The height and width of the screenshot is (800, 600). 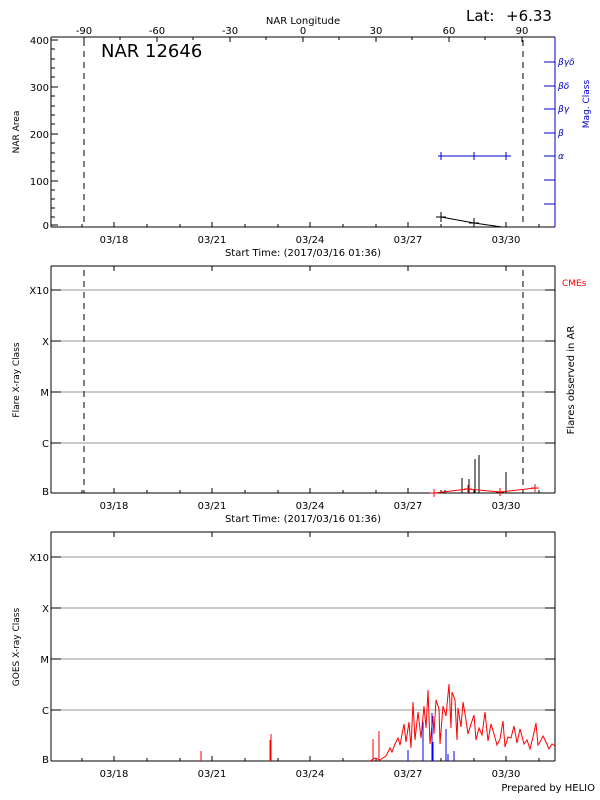 I want to click on goes-x-ticks: 03/18 03/21 03/24 03/27 03/30, so click(x=310, y=774).